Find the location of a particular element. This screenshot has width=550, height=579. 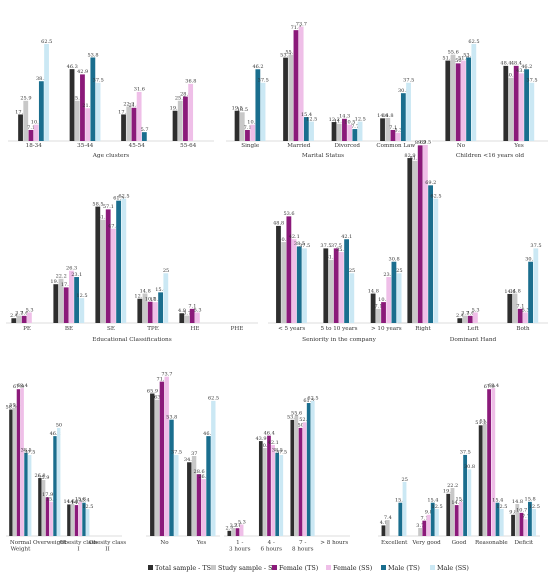

category-label: No is located at coordinates (164, 543).